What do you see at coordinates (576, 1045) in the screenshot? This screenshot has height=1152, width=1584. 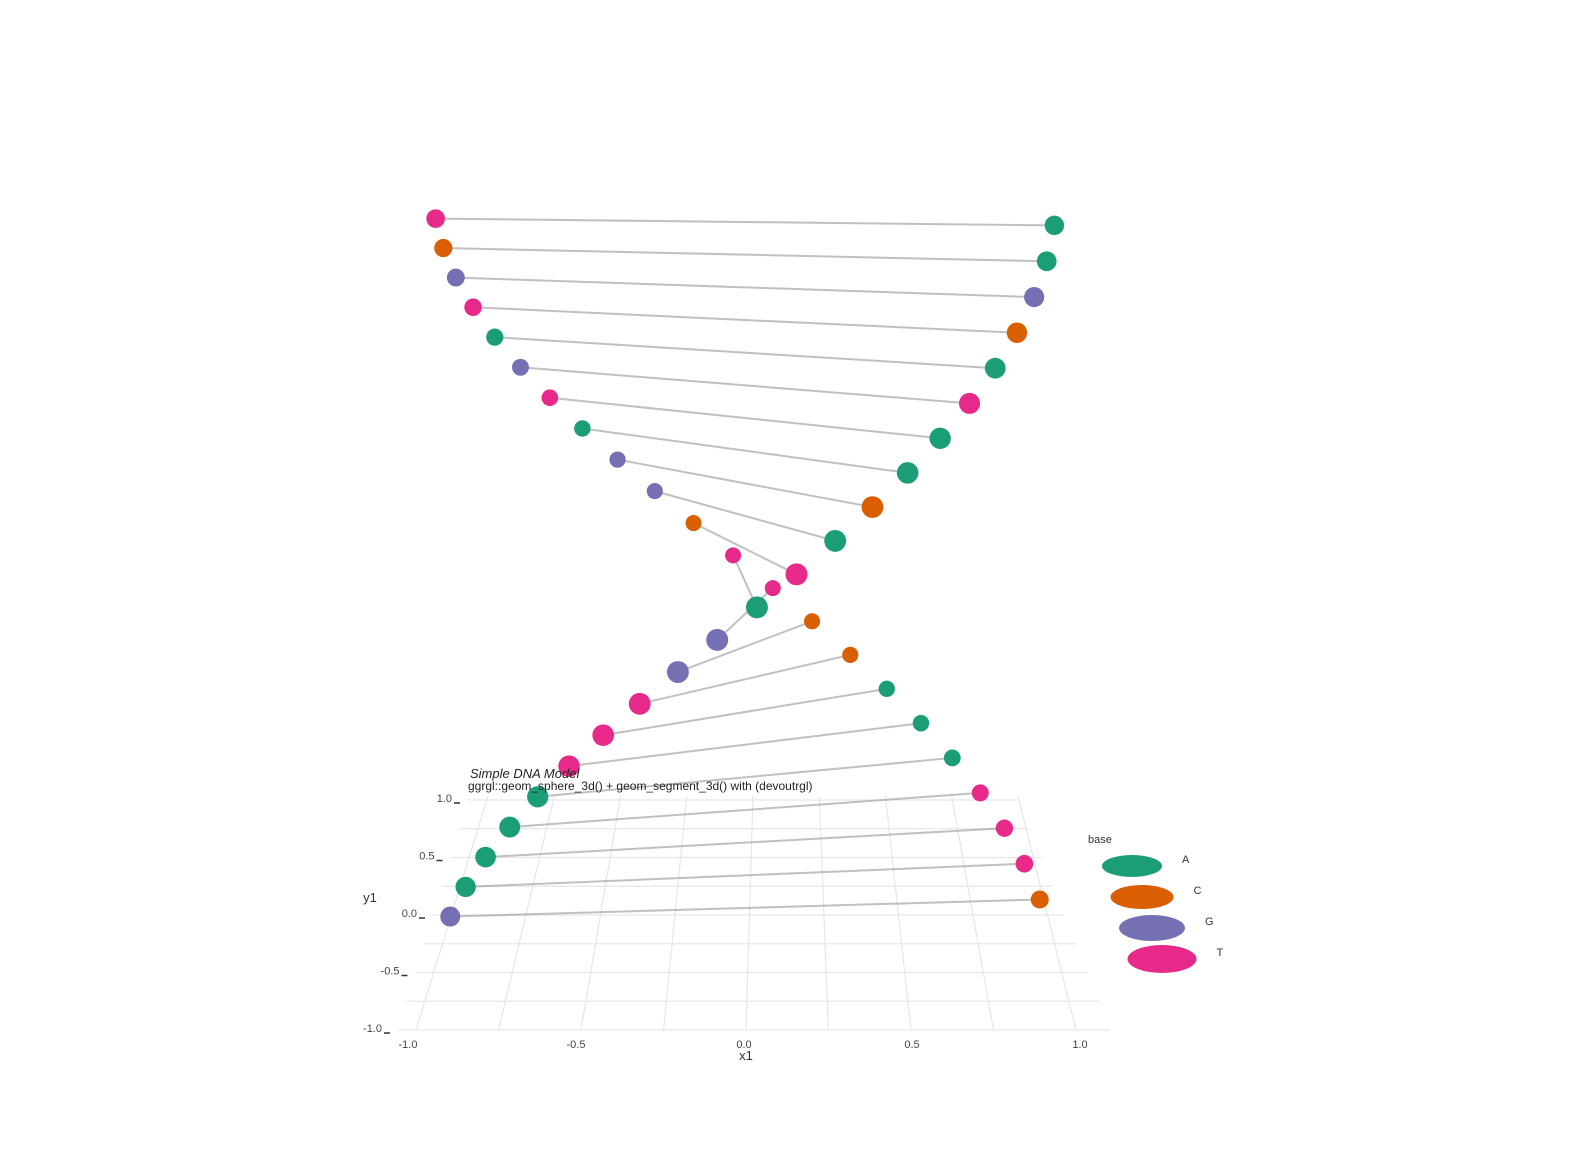 I see `x-tick-label: -0.5` at bounding box center [576, 1045].